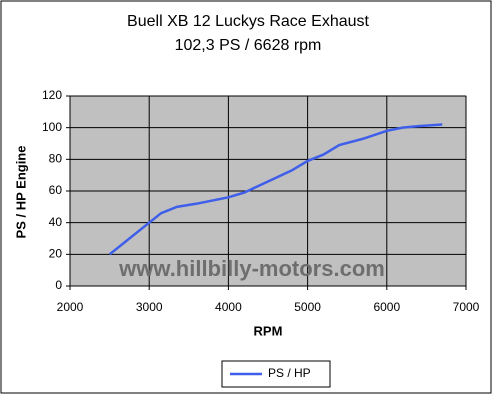 The height and width of the screenshot is (400, 500). What do you see at coordinates (251, 268) in the screenshot?
I see `watermark: www.hillbilly-motors.com` at bounding box center [251, 268].